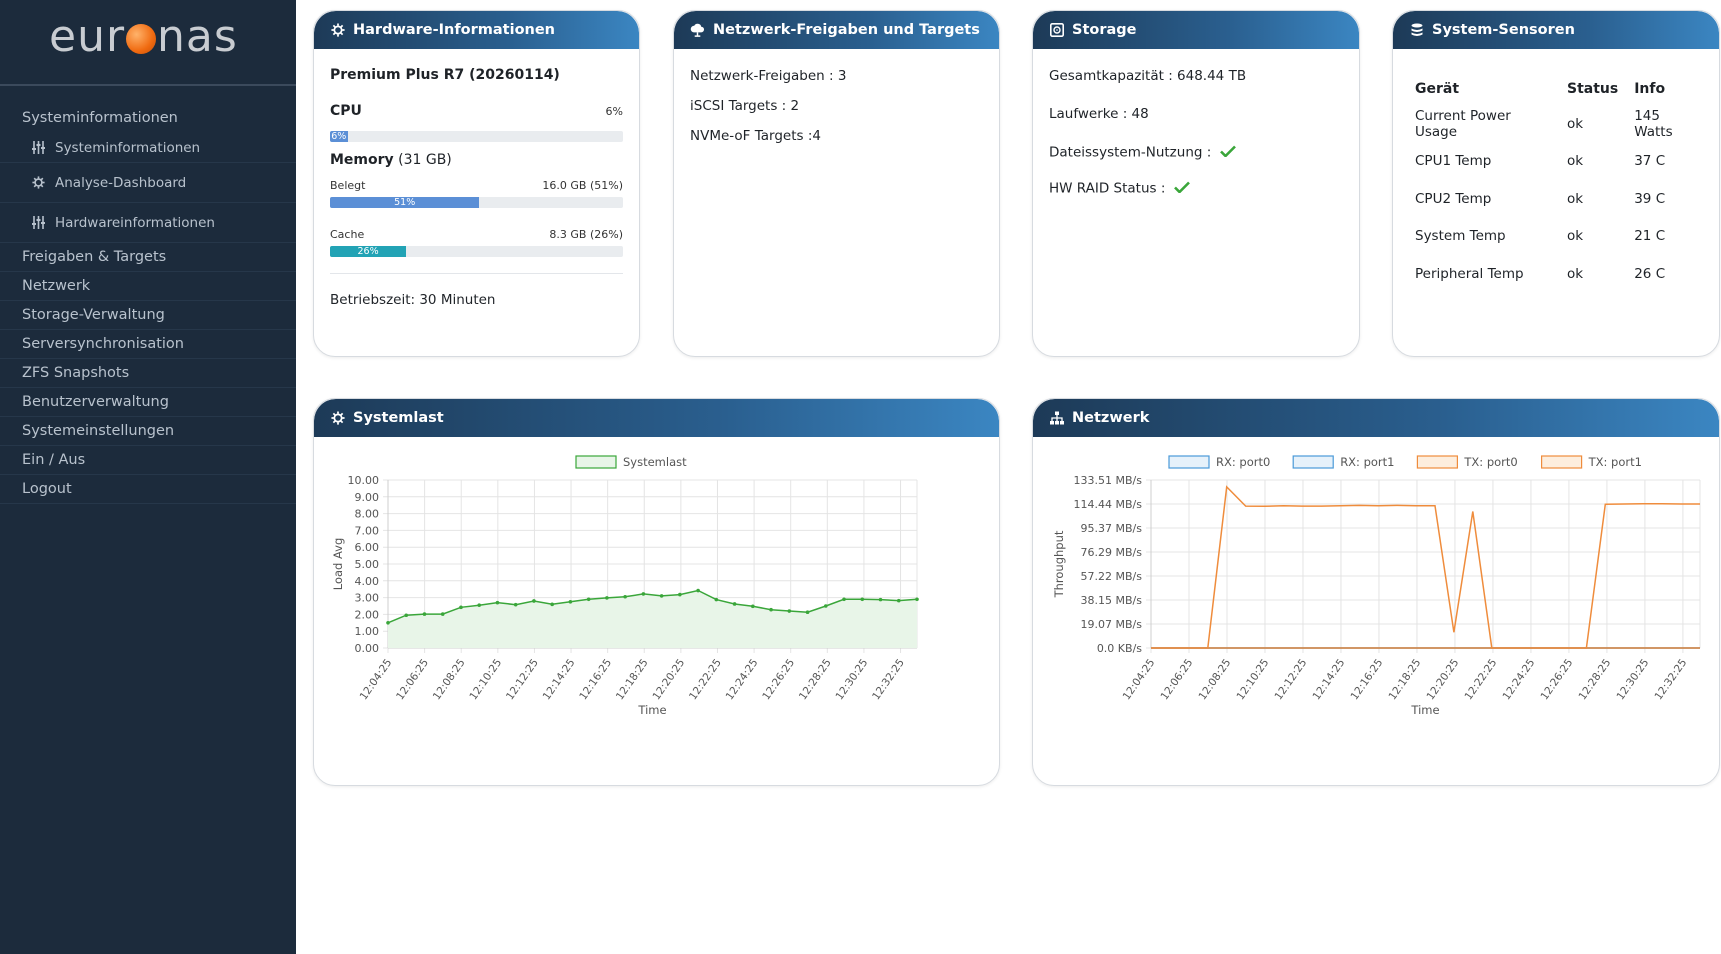 The width and height of the screenshot is (1721, 954). I want to click on raid-status: HW RAID Status :, so click(1196, 188).